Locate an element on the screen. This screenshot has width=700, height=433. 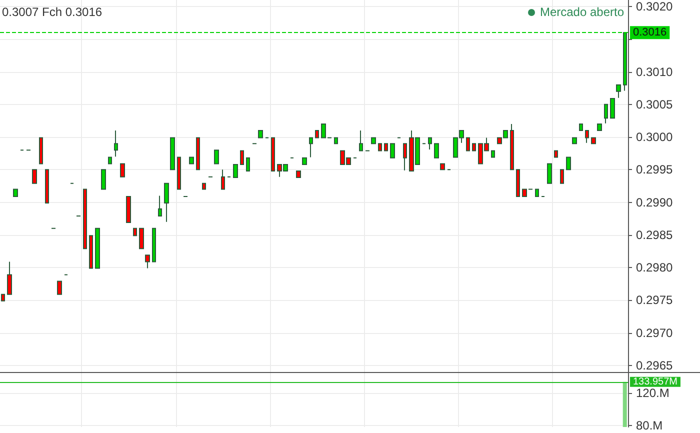
ref-line-label: 0.3016 is located at coordinates (650, 32).